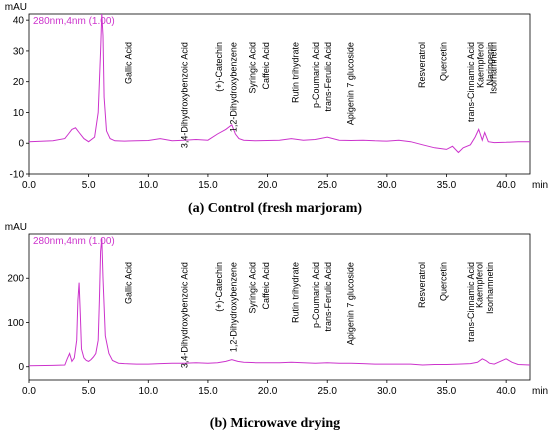  Describe the element at coordinates (490, 64) in the screenshot. I see `peak-label: Naringenin` at that location.